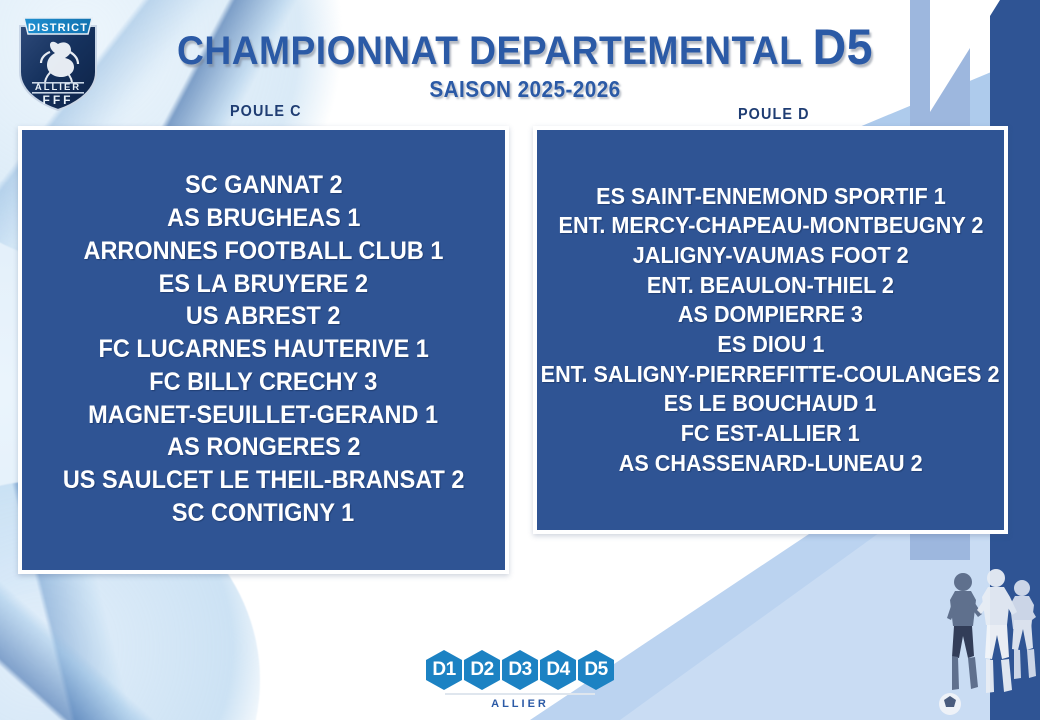 This screenshot has height=720, width=1040. What do you see at coordinates (266, 111) in the screenshot?
I see `poule-c-label: POULE C` at bounding box center [266, 111].